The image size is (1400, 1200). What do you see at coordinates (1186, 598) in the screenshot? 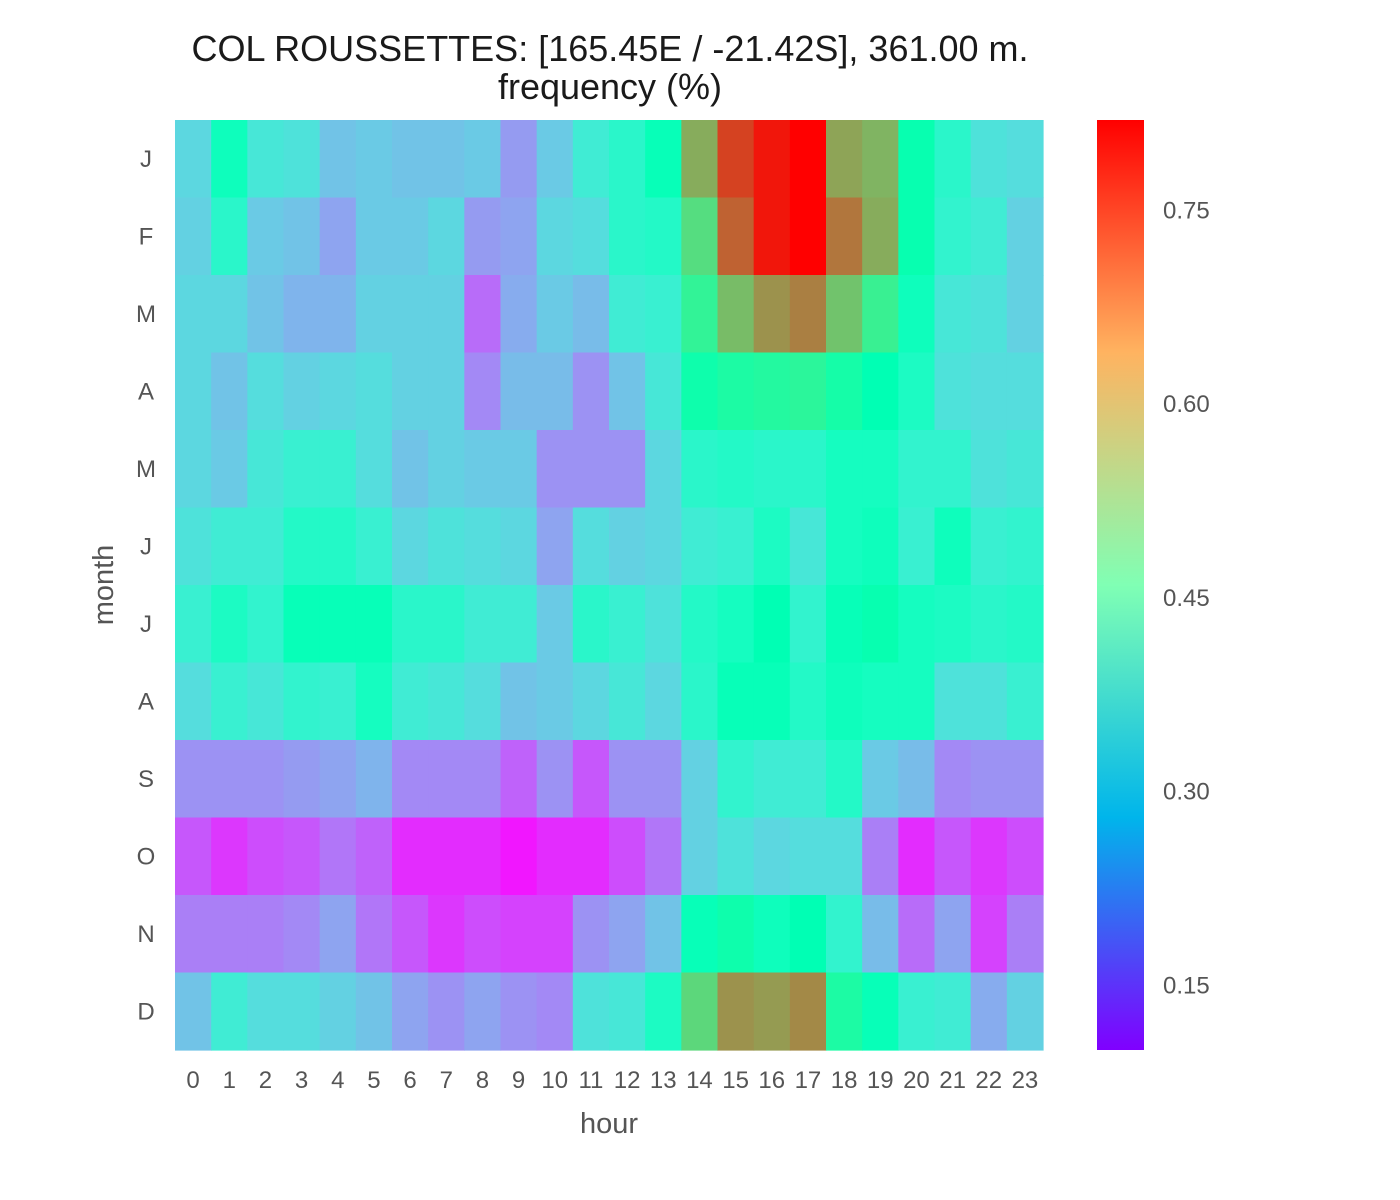
I see `colorbar-tick-label: 0.45` at bounding box center [1186, 598].